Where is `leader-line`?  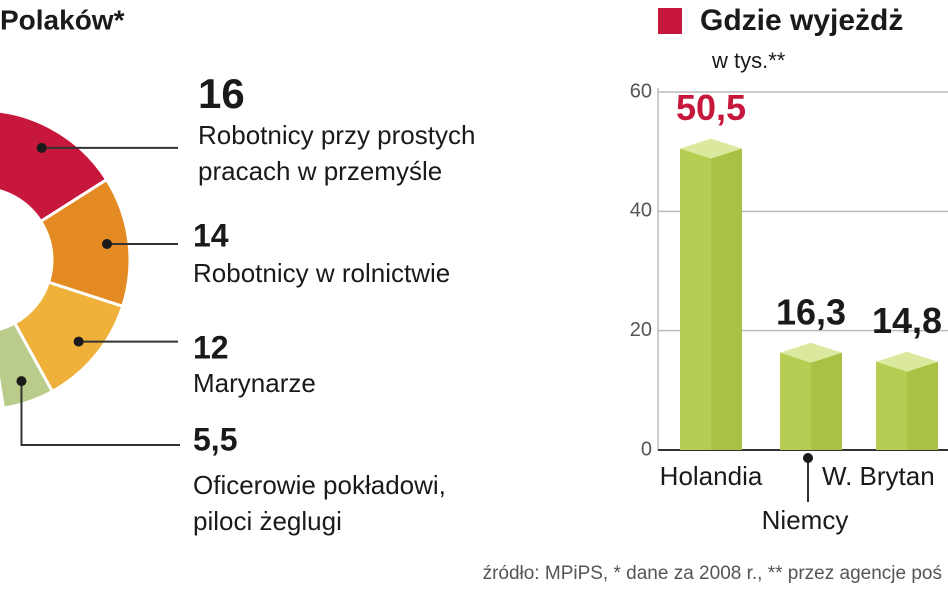
leader-line is located at coordinates (100, 413).